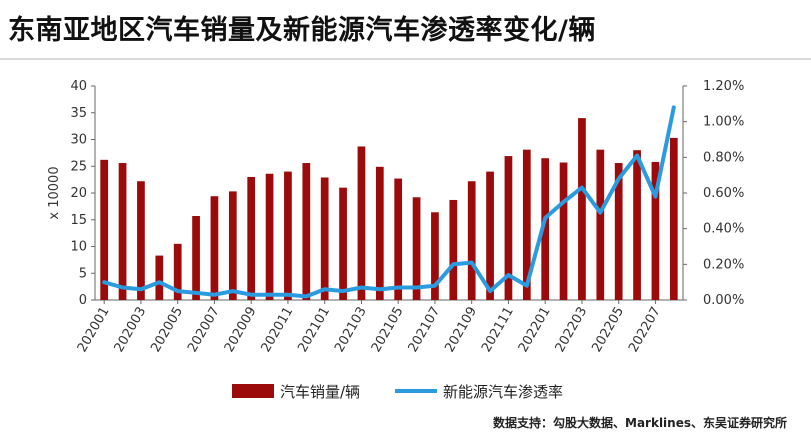  What do you see at coordinates (131, 330) in the screenshot?
I see `x-tick-label: 202003` at bounding box center [131, 330].